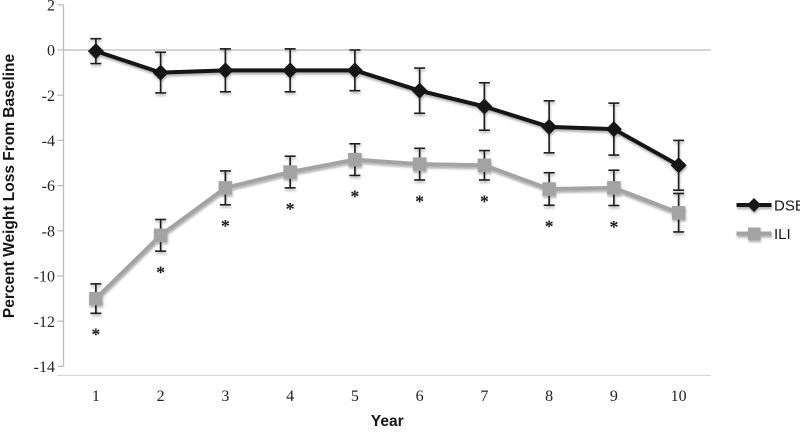  I want to click on y-tick-label: -12, so click(44, 322).